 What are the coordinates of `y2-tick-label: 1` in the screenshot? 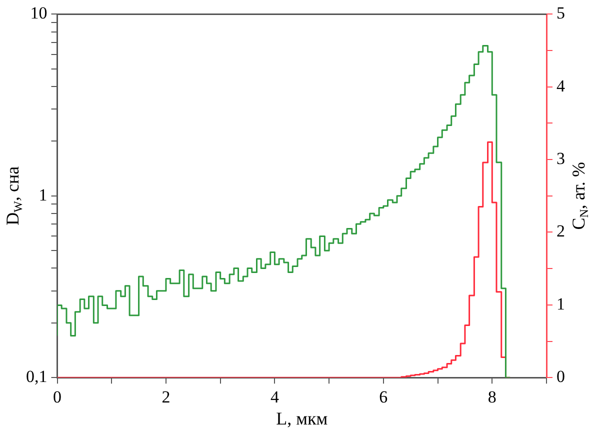 It's located at (560, 304).